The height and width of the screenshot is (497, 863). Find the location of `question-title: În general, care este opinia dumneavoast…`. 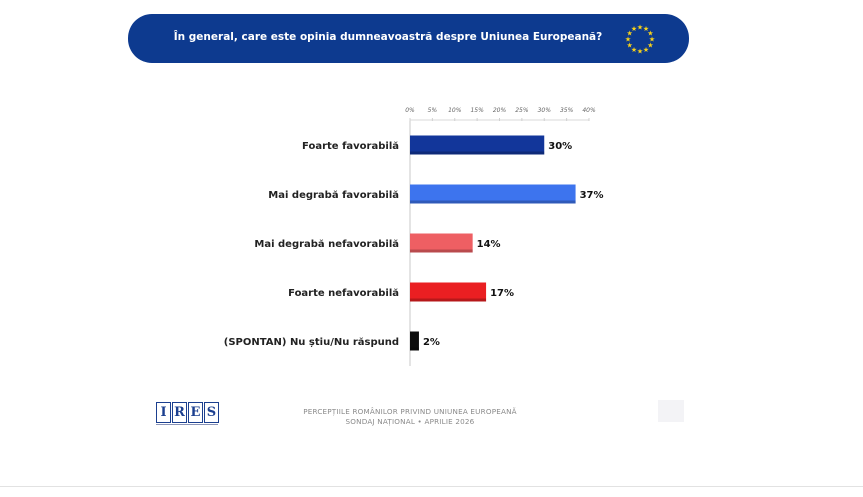

question-title: În general, care este opinia dumneavoast… is located at coordinates (388, 37).